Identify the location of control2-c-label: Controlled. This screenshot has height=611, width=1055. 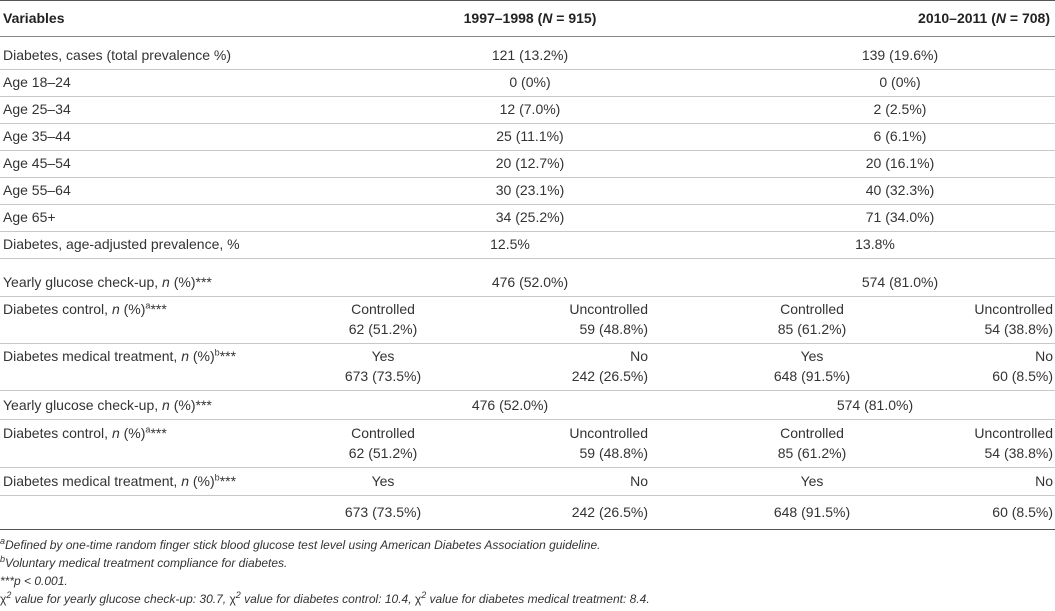
(812, 433).